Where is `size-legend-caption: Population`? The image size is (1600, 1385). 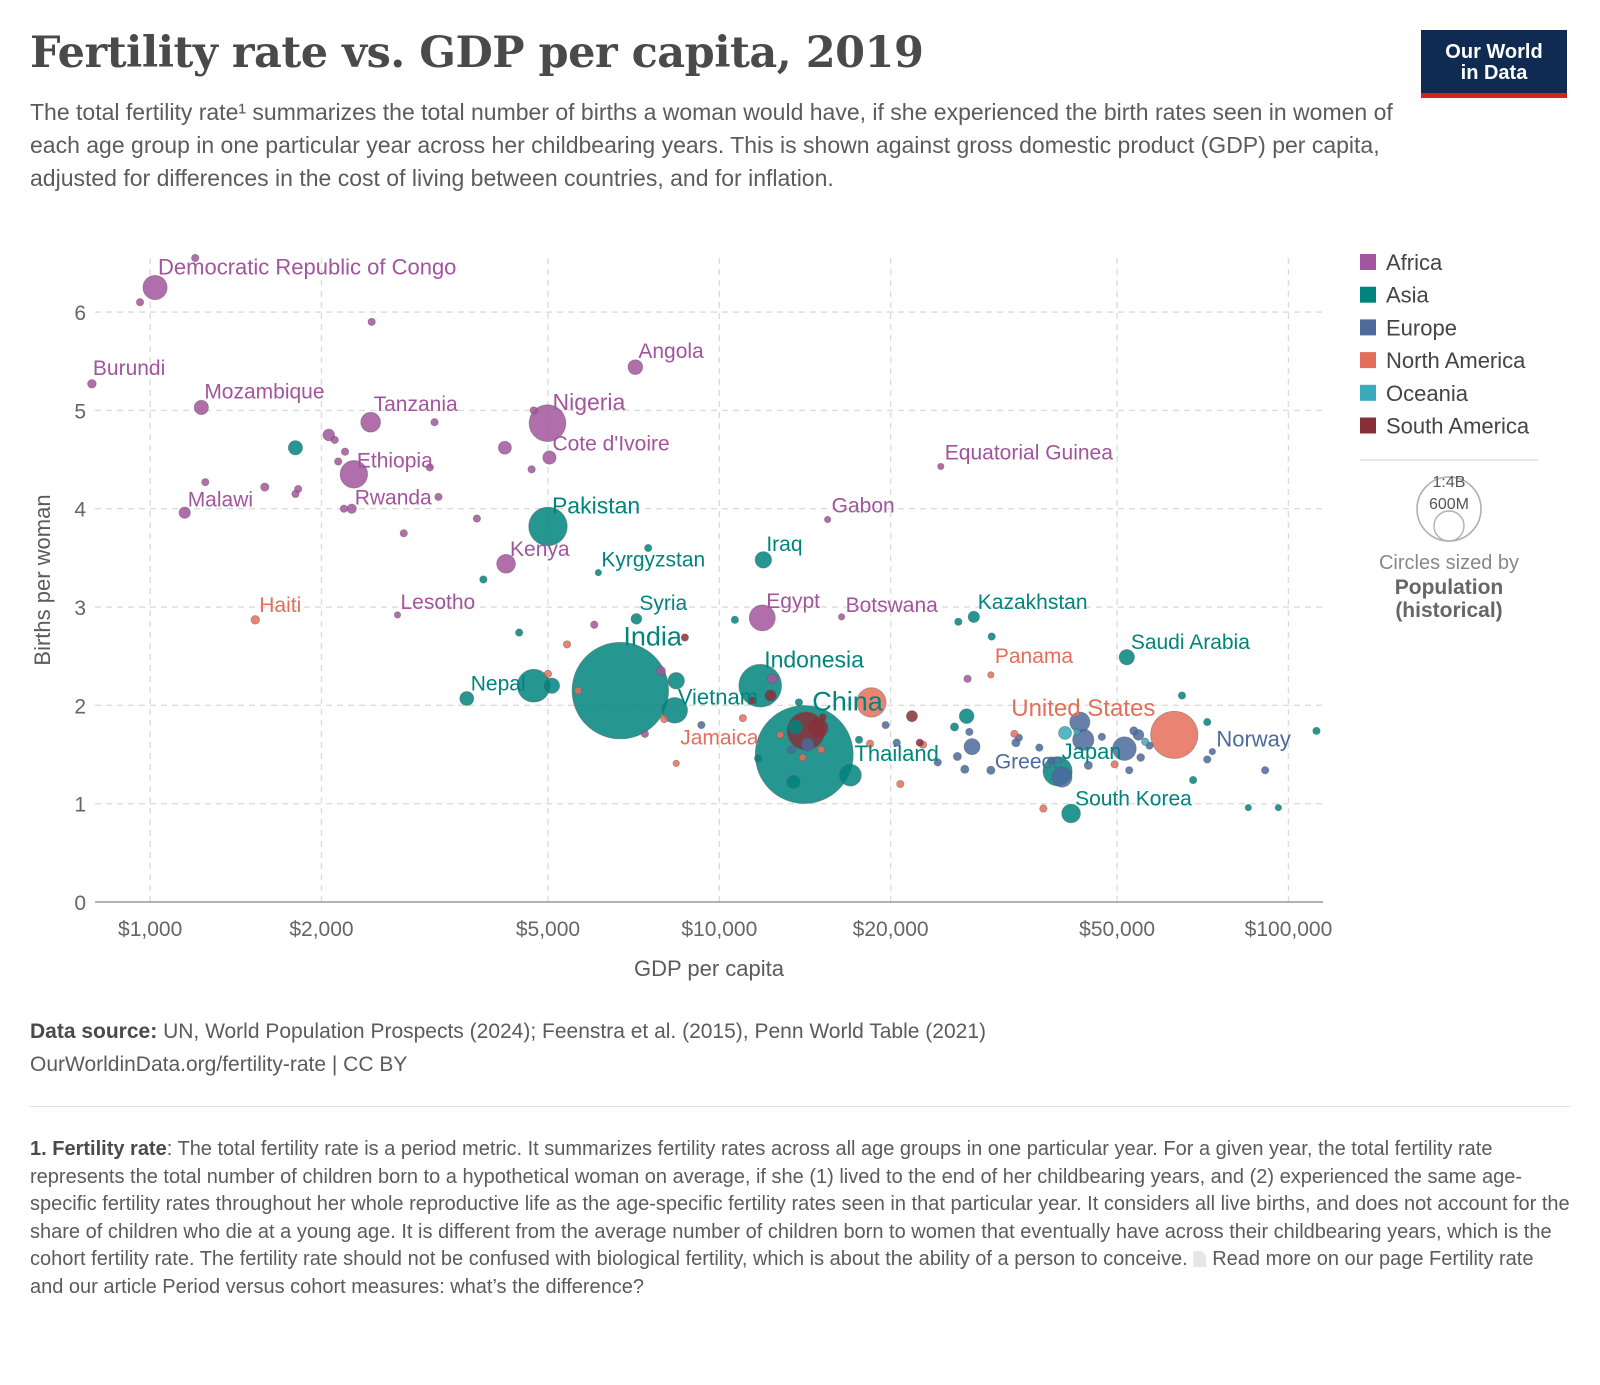
size-legend-caption: Population is located at coordinates (1449, 587).